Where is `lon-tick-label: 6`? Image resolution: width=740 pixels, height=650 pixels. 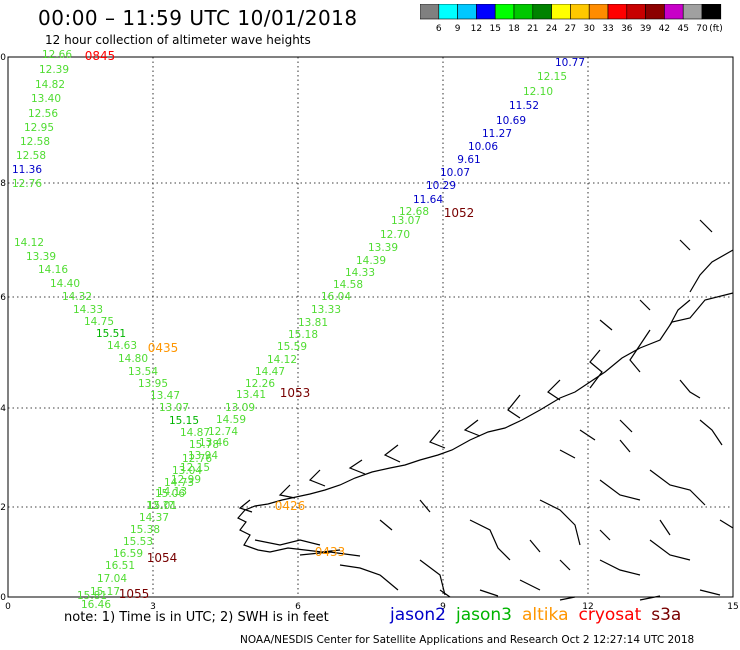
lon-tick-label: 6 is located at coordinates (298, 607).